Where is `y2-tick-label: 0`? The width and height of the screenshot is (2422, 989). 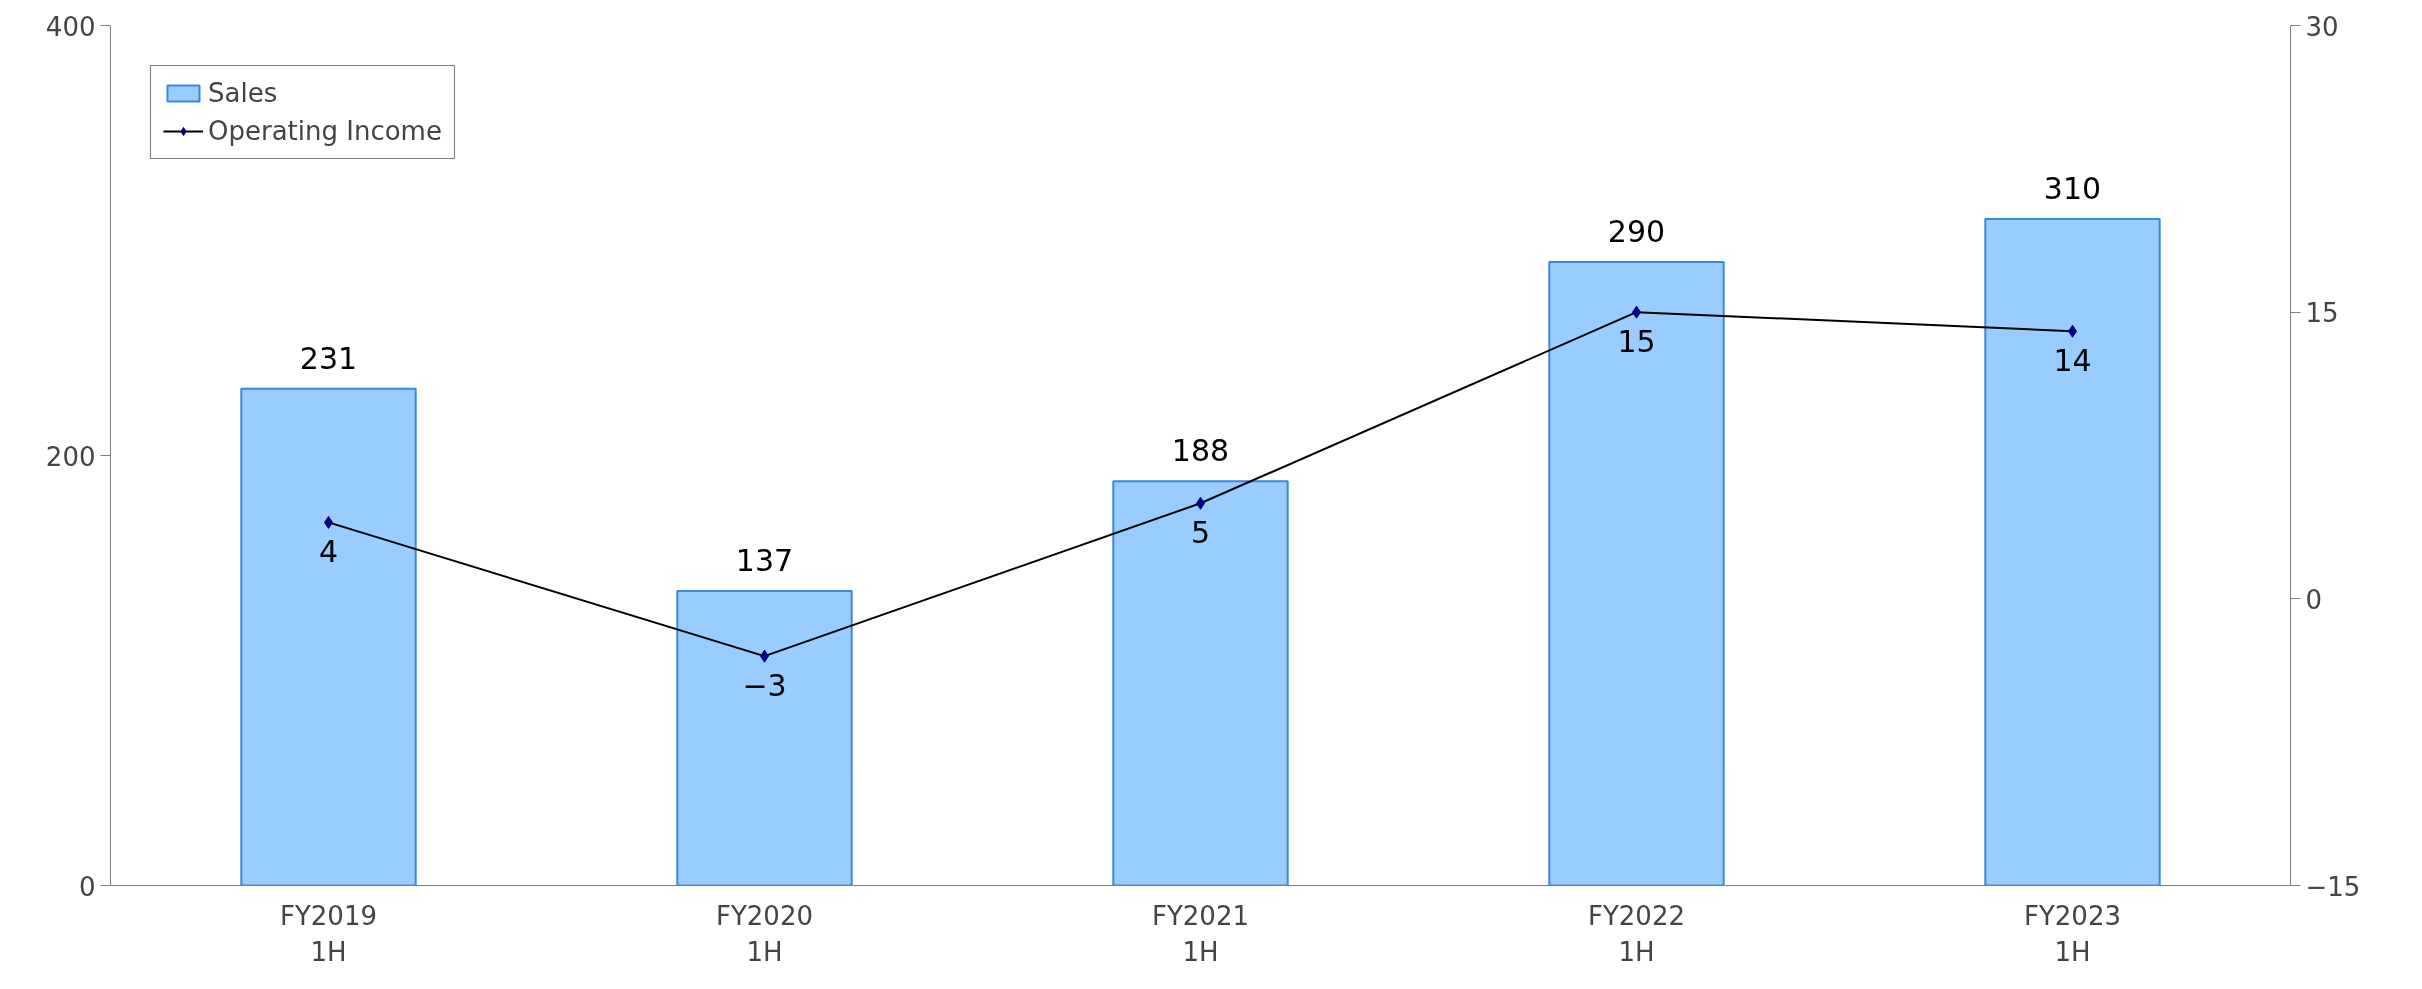 y2-tick-label: 0 is located at coordinates (2314, 599).